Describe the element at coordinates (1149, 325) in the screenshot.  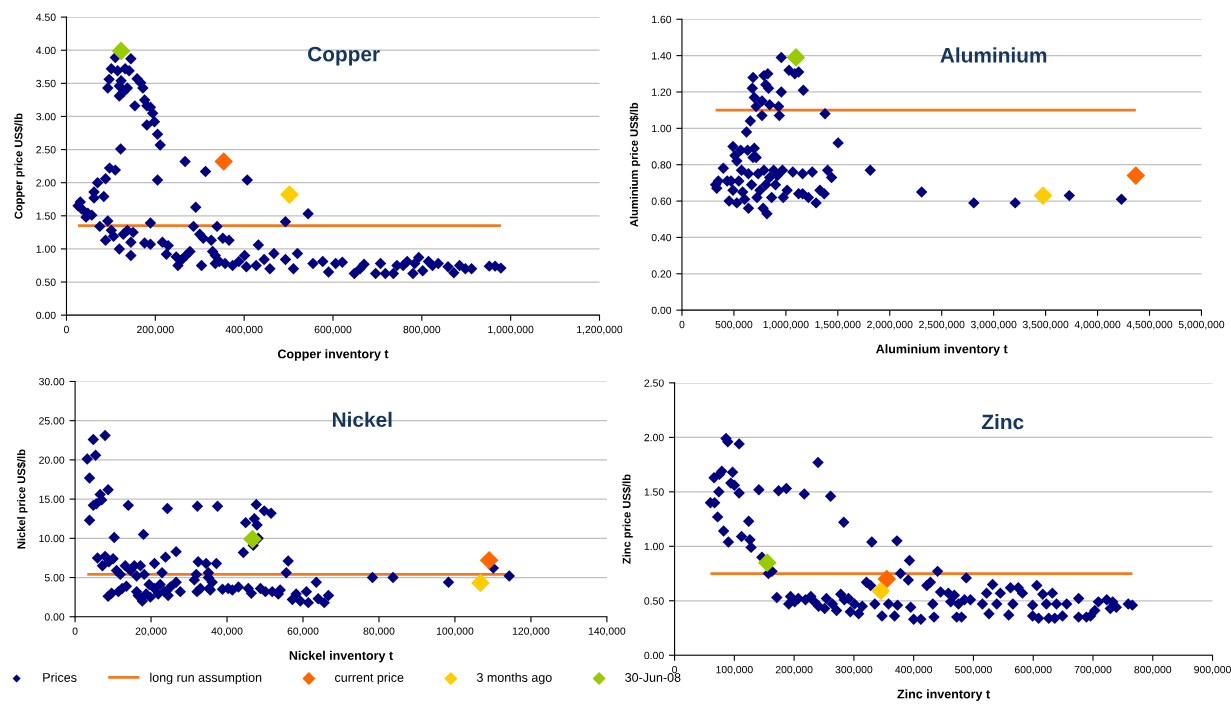
I see `x-tick-label: 4,500,000` at that location.